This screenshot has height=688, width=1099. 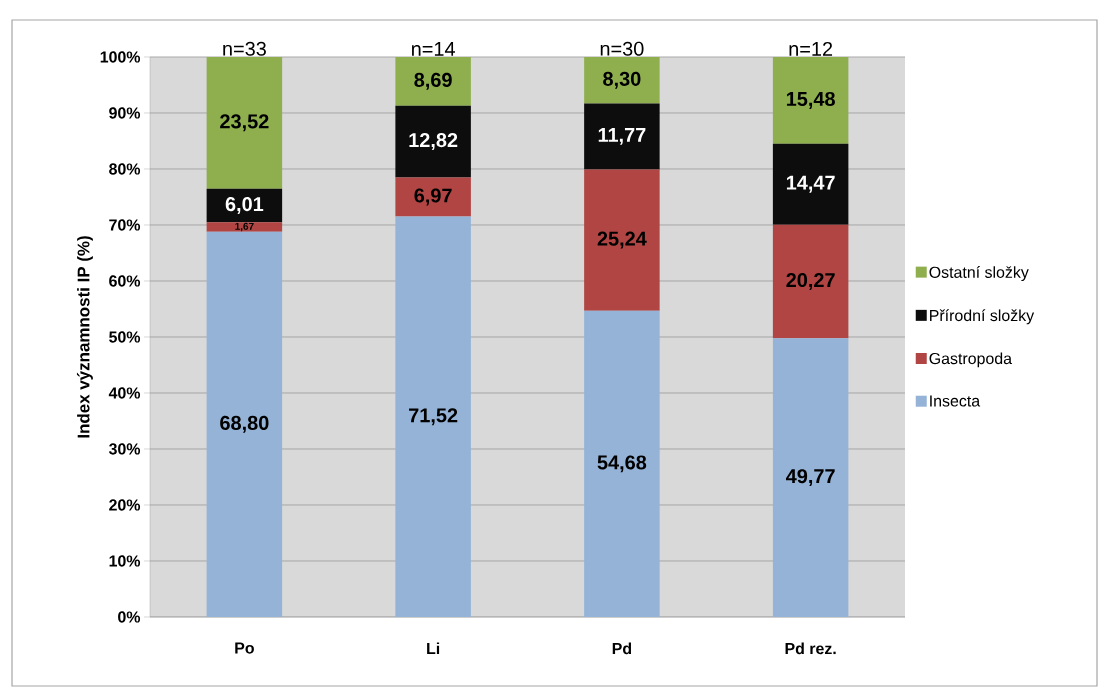 I want to click on y-axis-title: Index významnosti IP (%), so click(x=84, y=337).